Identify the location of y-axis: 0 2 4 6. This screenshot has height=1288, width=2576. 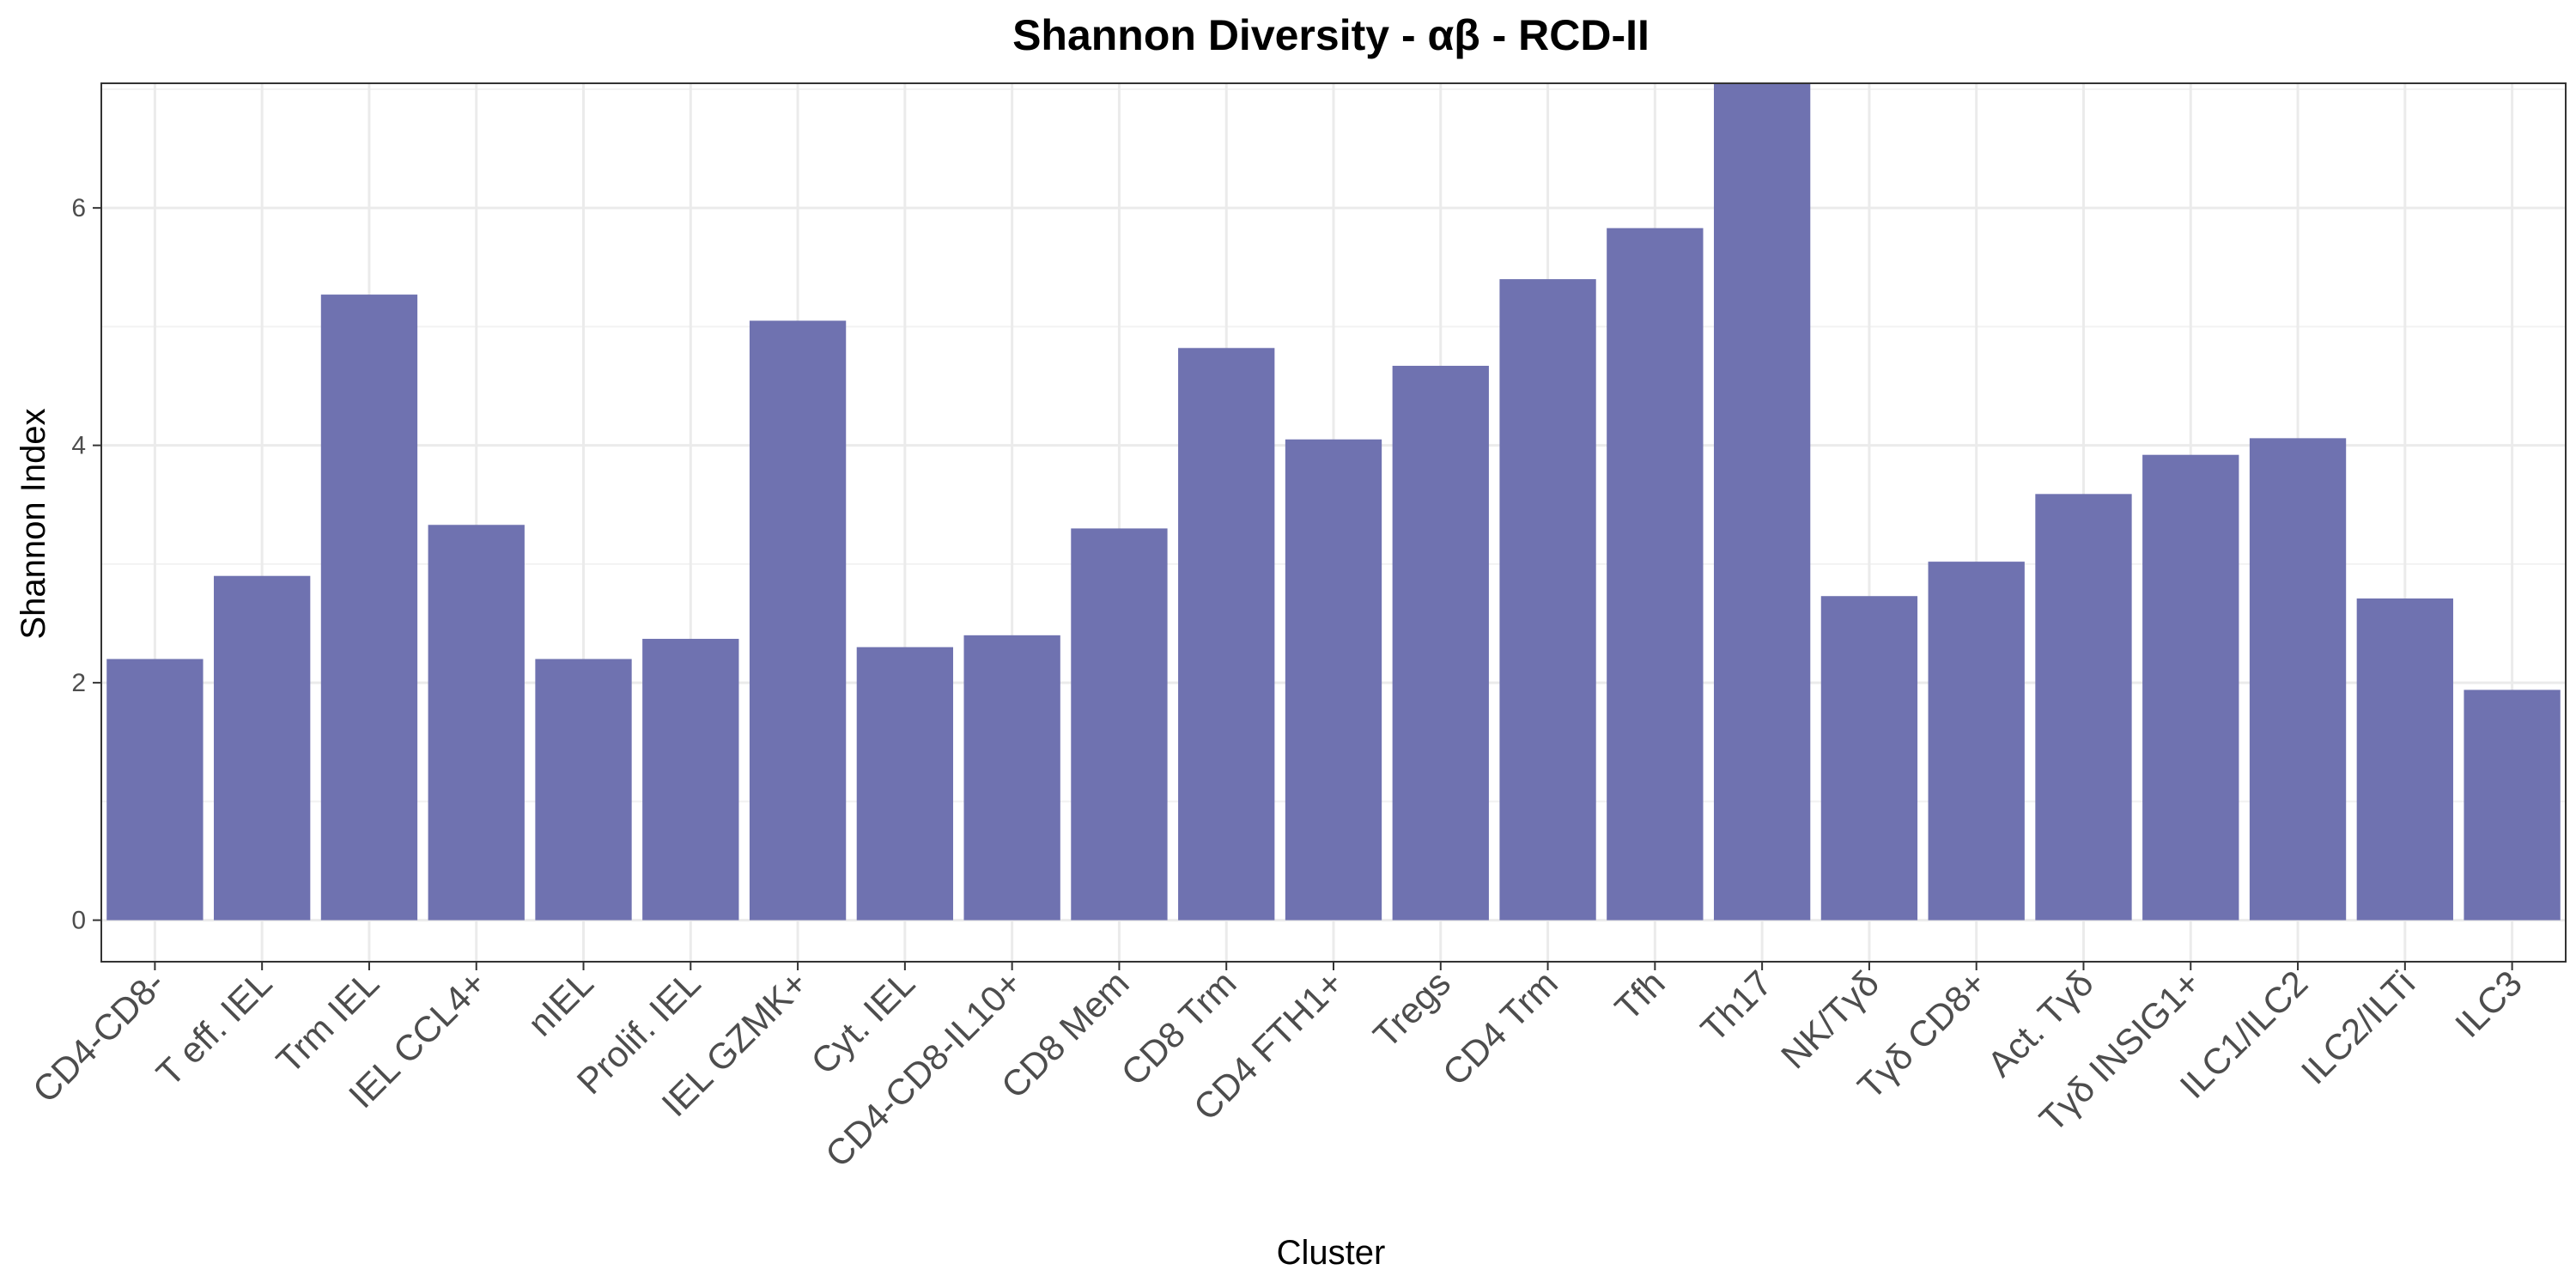
(86, 565).